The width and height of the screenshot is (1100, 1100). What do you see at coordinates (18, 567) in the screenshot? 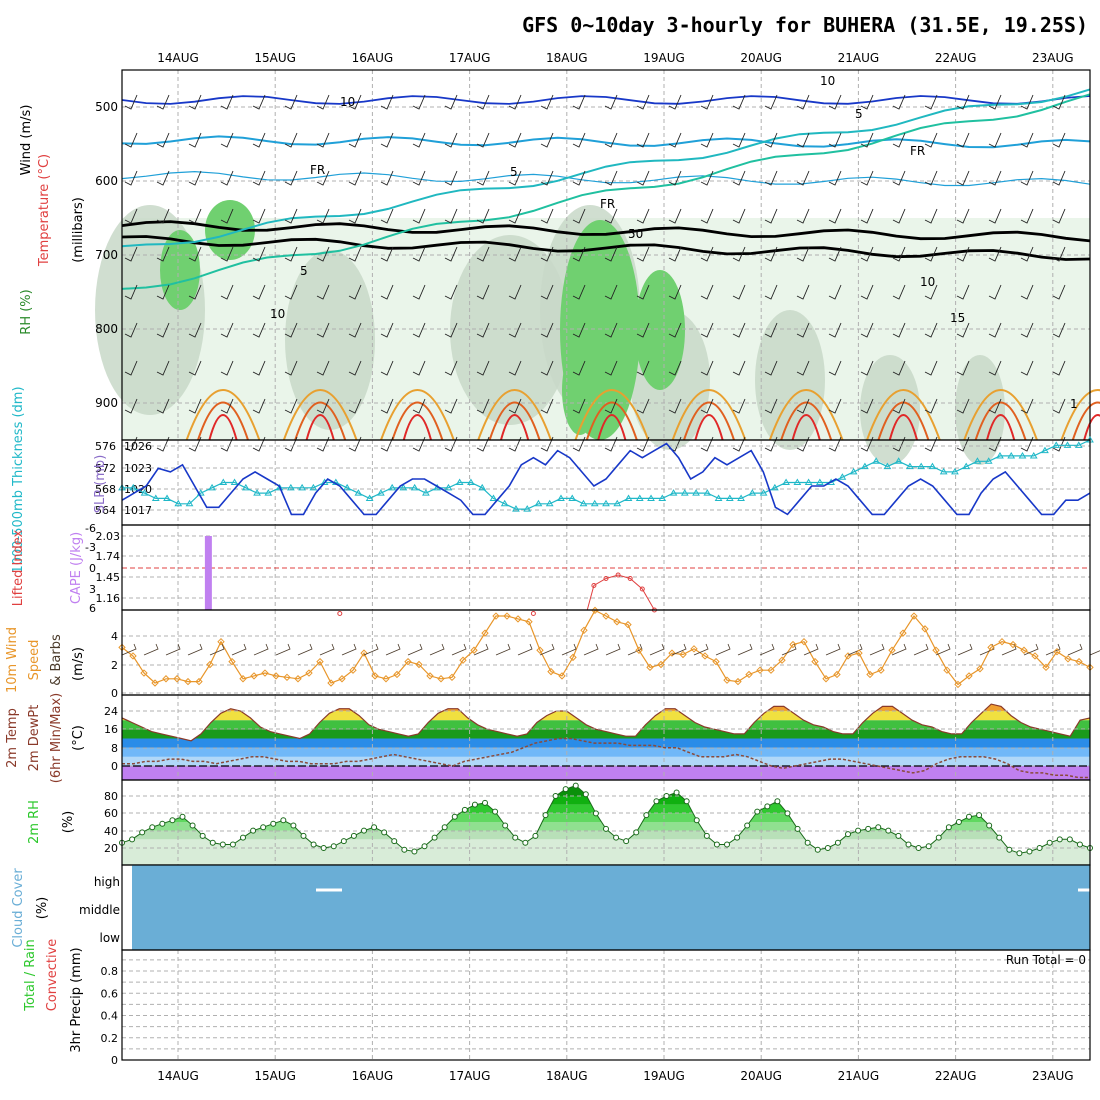
I see `lifted-index-axis-label: Lifted Index` at bounding box center [18, 567].